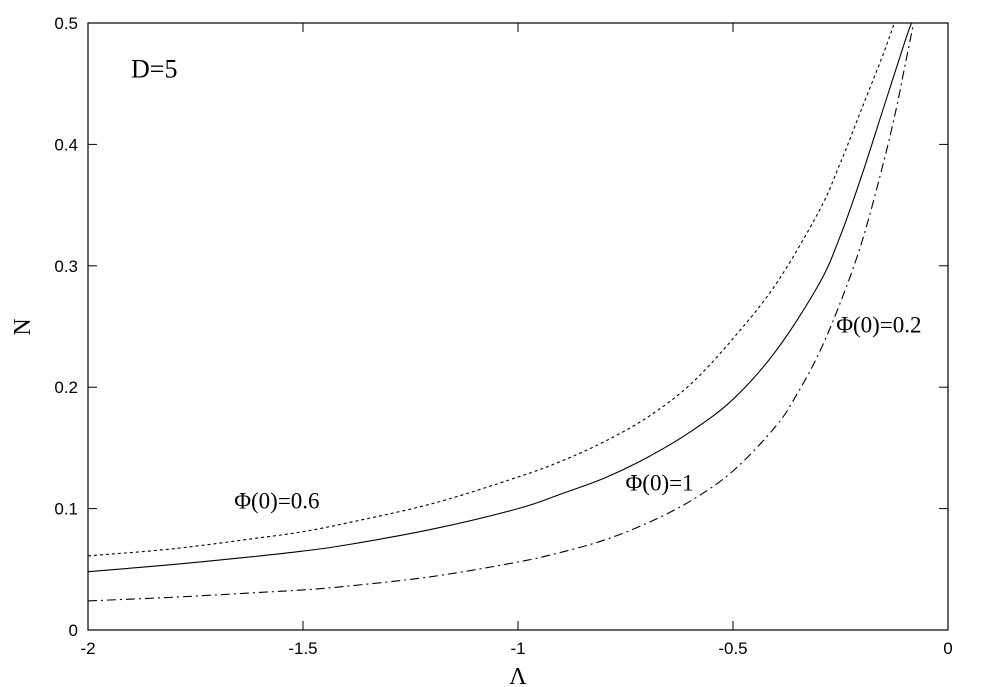 This screenshot has width=981, height=687. I want to click on x-axis-title: Λ, so click(518, 675).